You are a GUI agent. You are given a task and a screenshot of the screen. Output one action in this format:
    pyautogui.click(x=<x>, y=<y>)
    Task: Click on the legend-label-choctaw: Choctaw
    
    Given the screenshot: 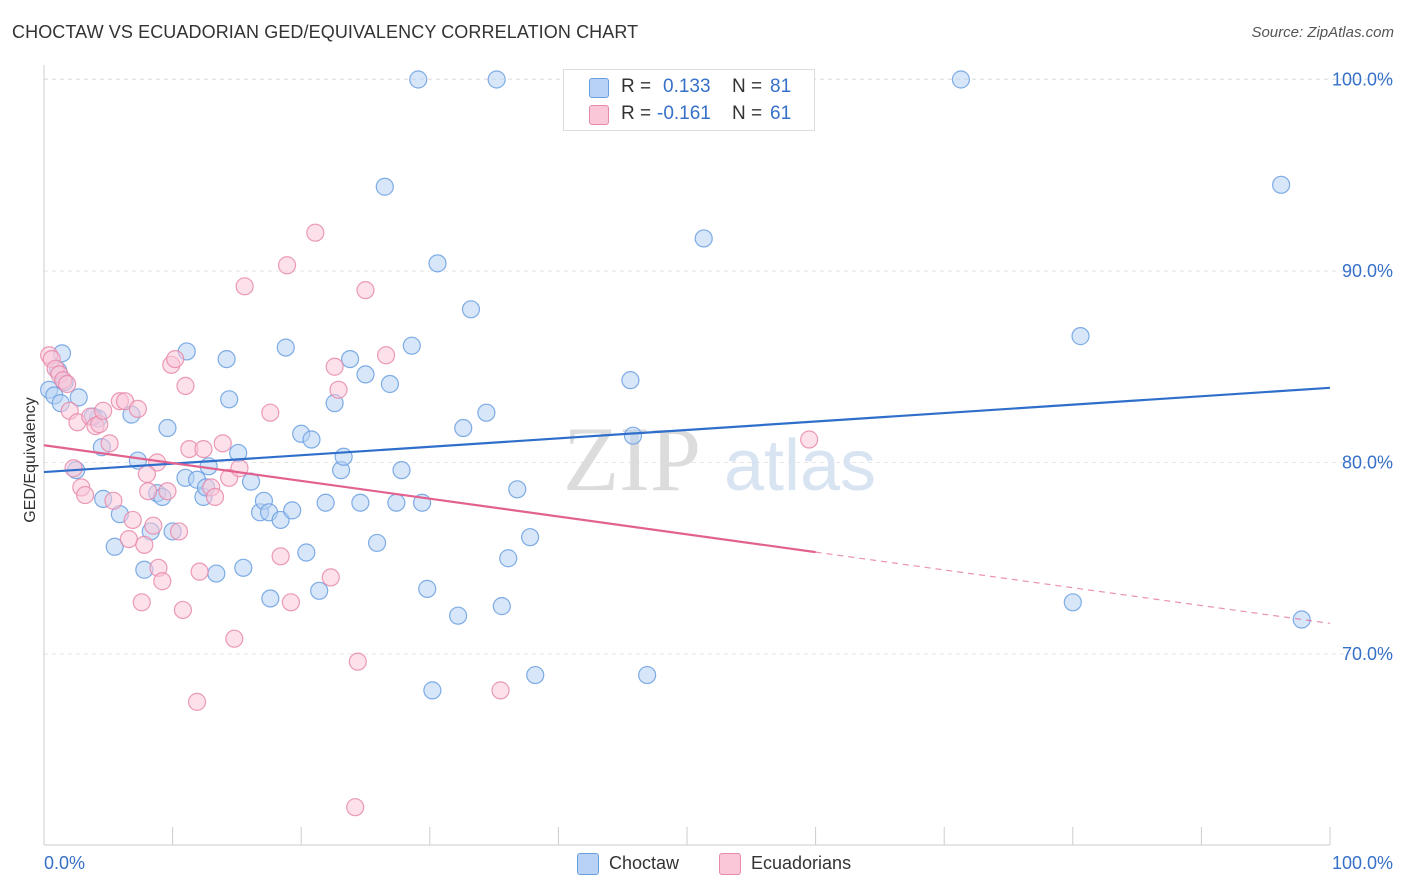 What is the action you would take?
    pyautogui.click(x=644, y=863)
    